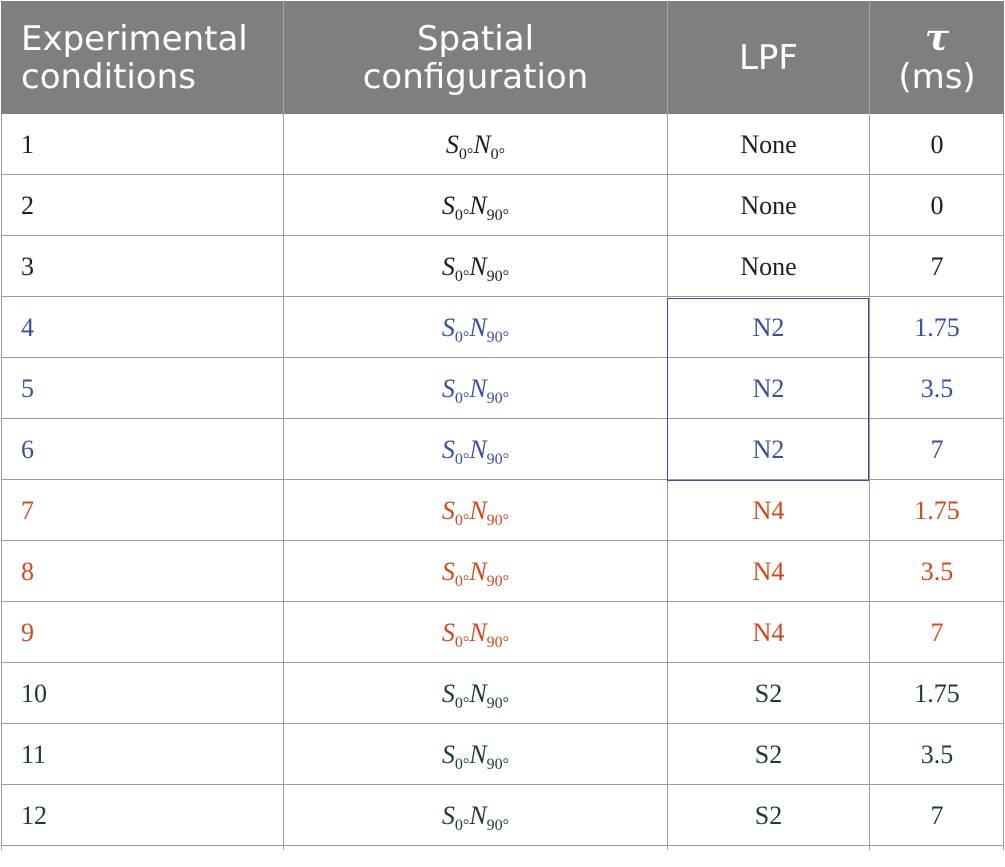  Describe the element at coordinates (475, 146) in the screenshot. I see `spatial-configuration-cell: S0°N0°` at that location.